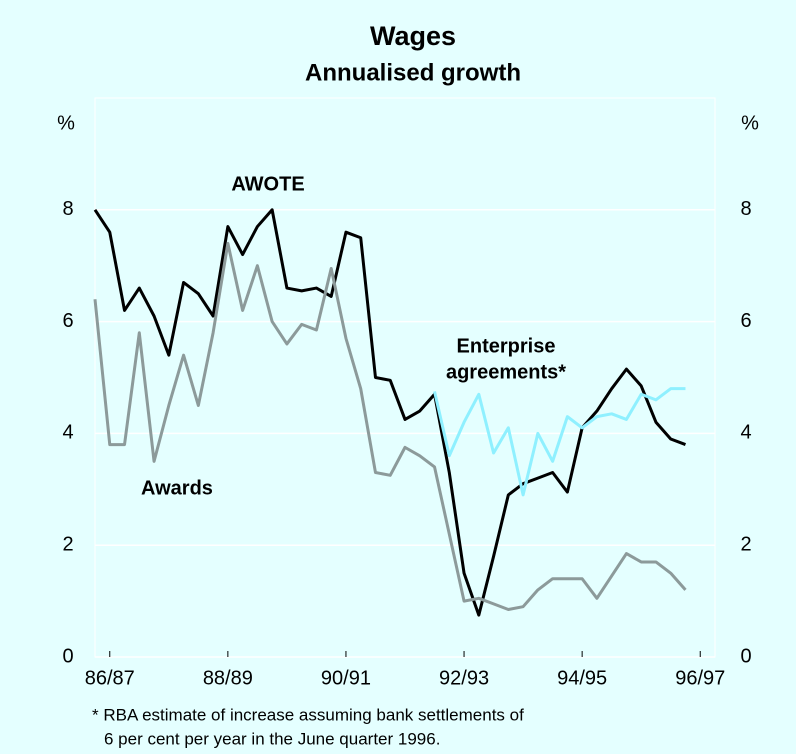 The height and width of the screenshot is (754, 796). What do you see at coordinates (413, 72) in the screenshot?
I see `chart-subtitle: Annualised growth` at bounding box center [413, 72].